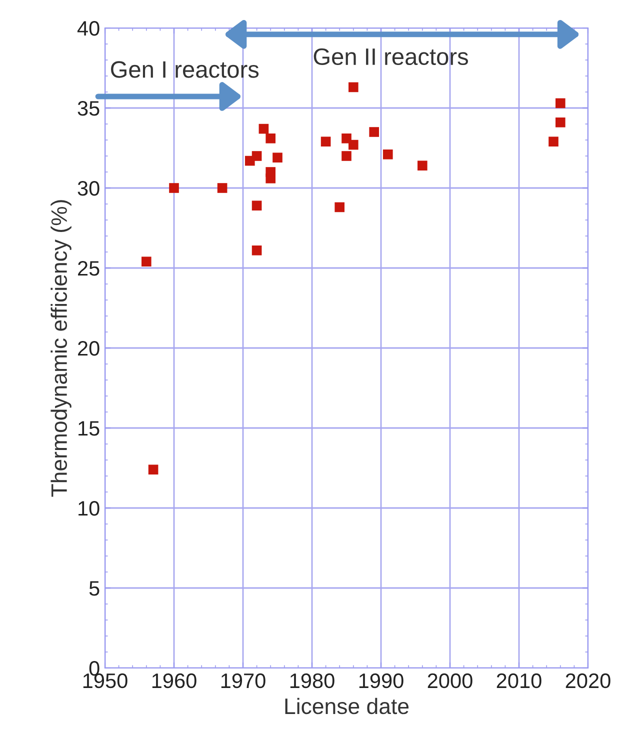 This screenshot has width=617, height=755. I want to click on y-axis-title: Thermodynamic efficiency (%), so click(61, 348).